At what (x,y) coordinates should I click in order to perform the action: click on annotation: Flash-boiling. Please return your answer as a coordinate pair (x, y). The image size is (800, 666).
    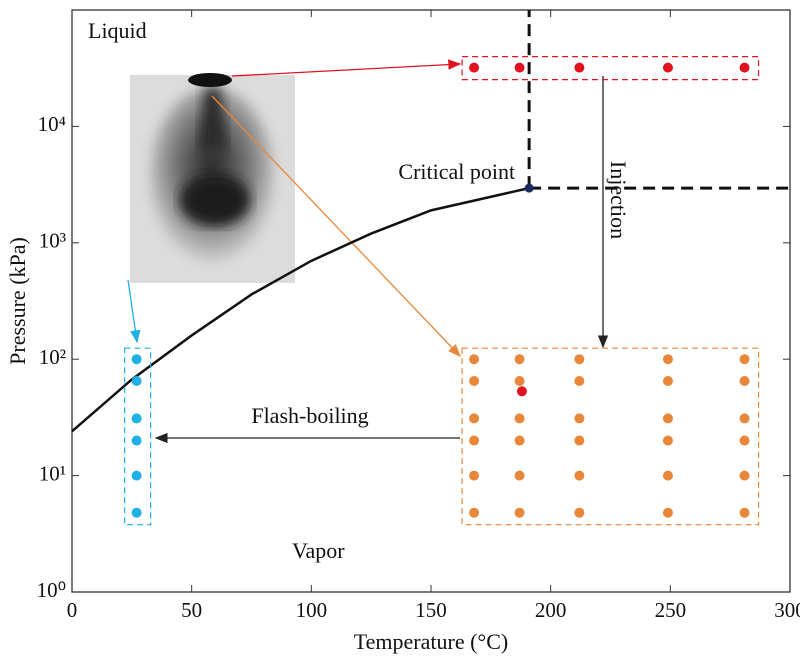
    Looking at the image, I should click on (309, 415).